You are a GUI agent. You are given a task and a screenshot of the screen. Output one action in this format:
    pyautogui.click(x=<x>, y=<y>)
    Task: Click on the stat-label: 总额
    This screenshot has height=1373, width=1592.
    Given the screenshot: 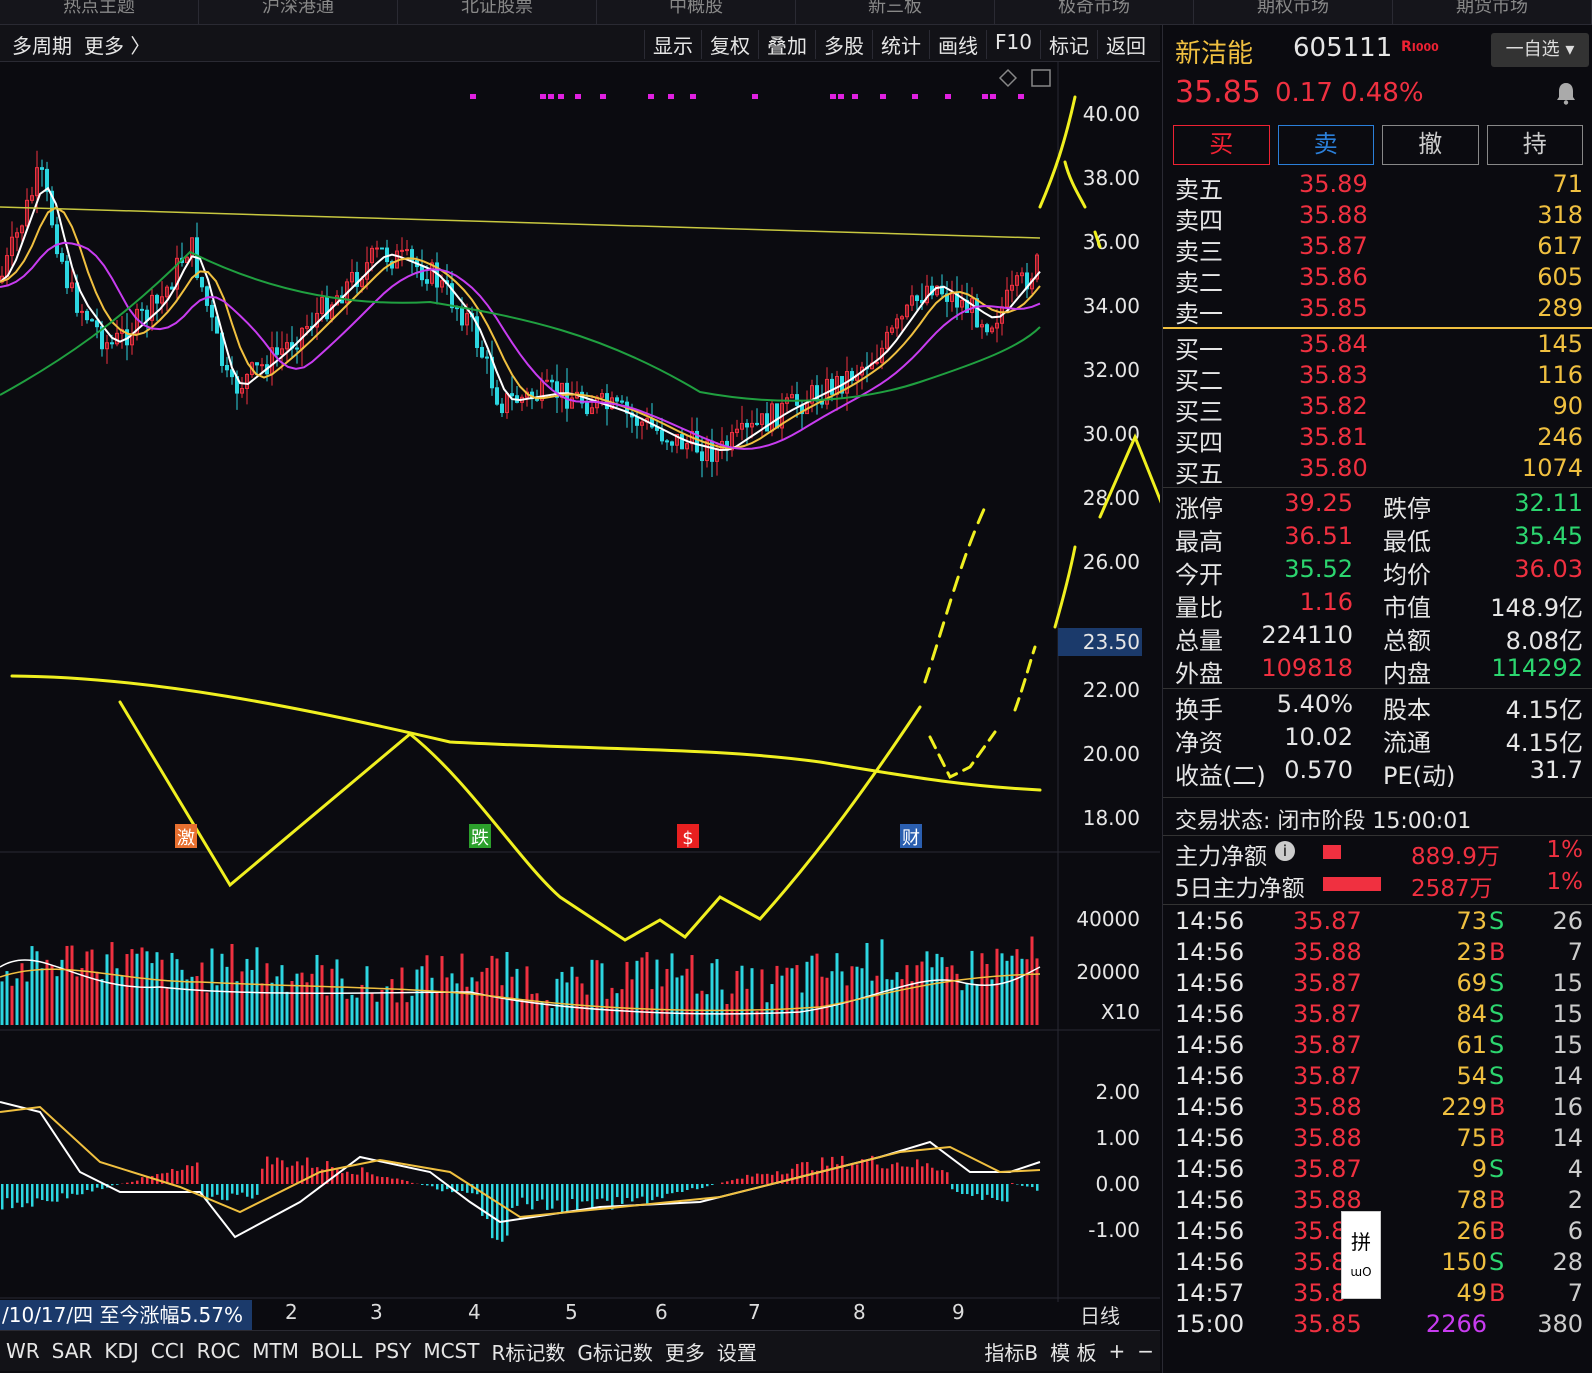 What is the action you would take?
    pyautogui.click(x=1407, y=641)
    